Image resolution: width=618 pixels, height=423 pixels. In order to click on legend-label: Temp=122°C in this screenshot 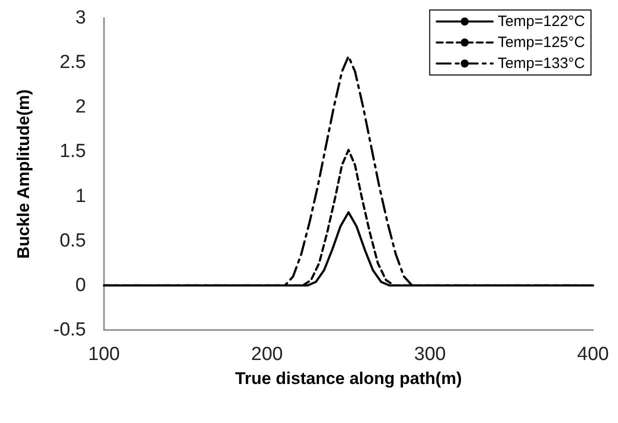, I will do `click(542, 21)`.